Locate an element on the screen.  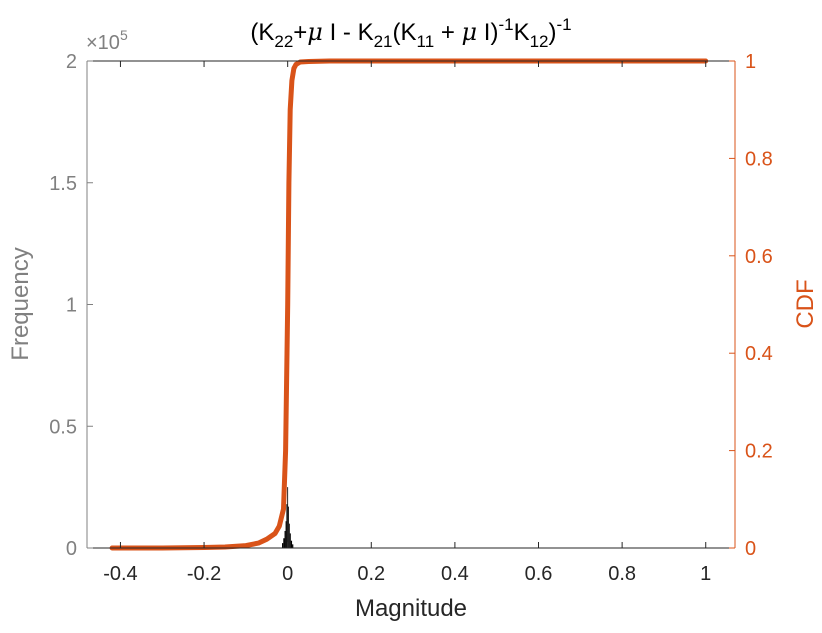
title-run: 11 is located at coordinates (426, 41).